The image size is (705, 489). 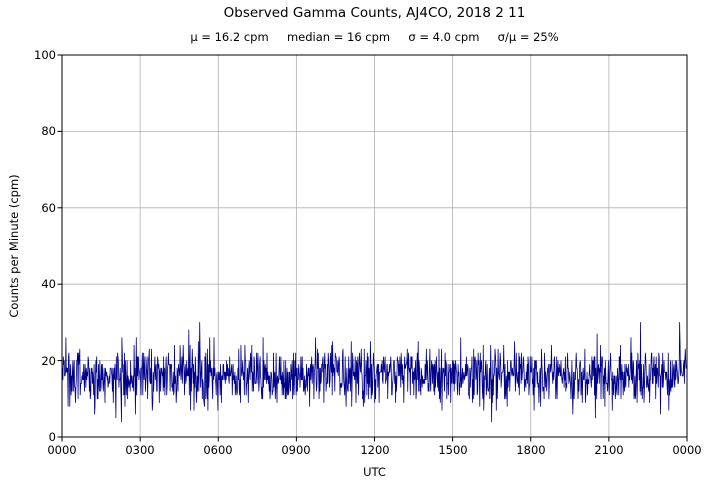 What do you see at coordinates (140, 450) in the screenshot?
I see `x-tick-0300: 0300` at bounding box center [140, 450].